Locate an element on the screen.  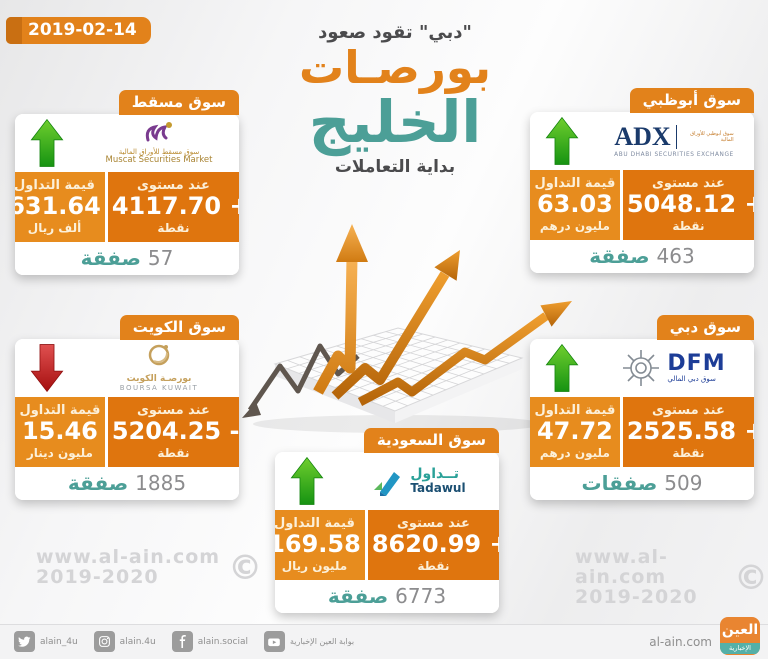
tadawul-arrow-icon is located at coordinates (387, 484).